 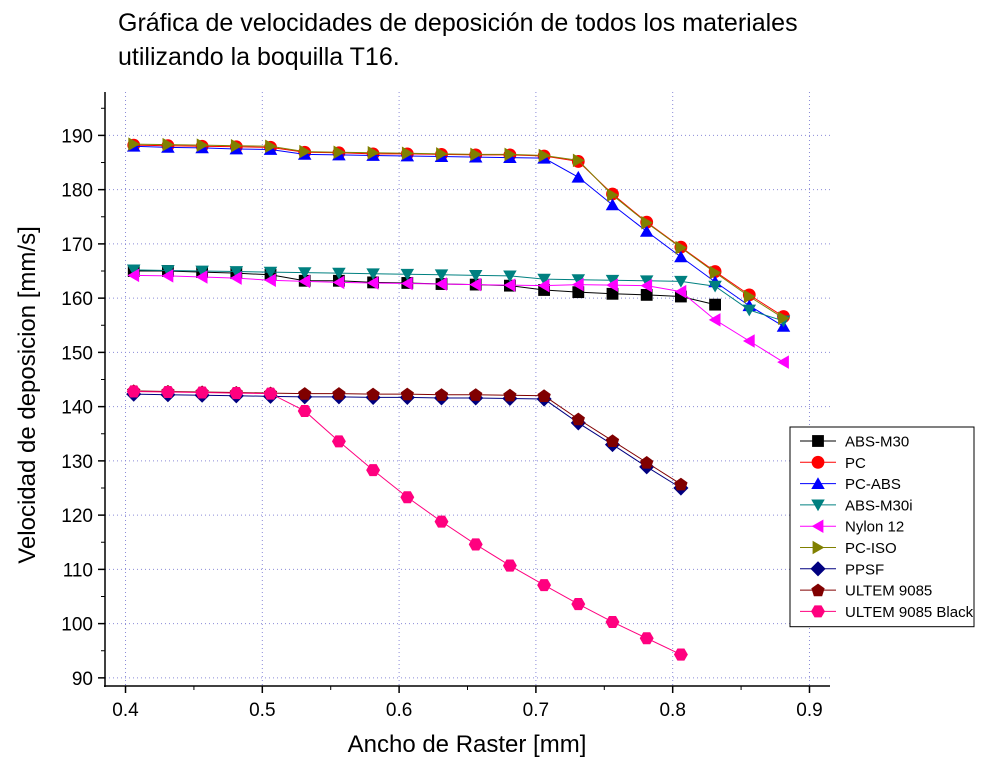 What do you see at coordinates (874, 527) in the screenshot?
I see `legend-label: Nylon 12` at bounding box center [874, 527].